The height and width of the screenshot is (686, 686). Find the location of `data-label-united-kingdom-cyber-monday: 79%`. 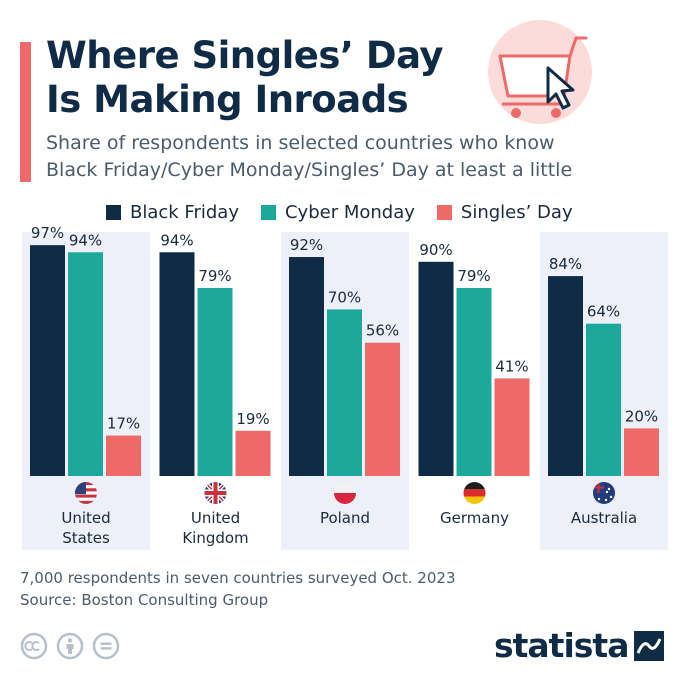

data-label-united-kingdom-cyber-monday: 79% is located at coordinates (214, 276).